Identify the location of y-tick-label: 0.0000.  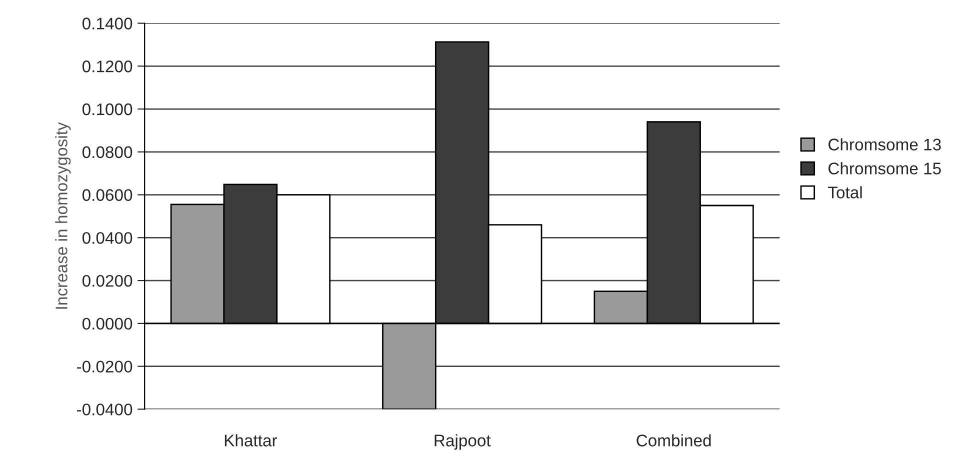
(107, 324).